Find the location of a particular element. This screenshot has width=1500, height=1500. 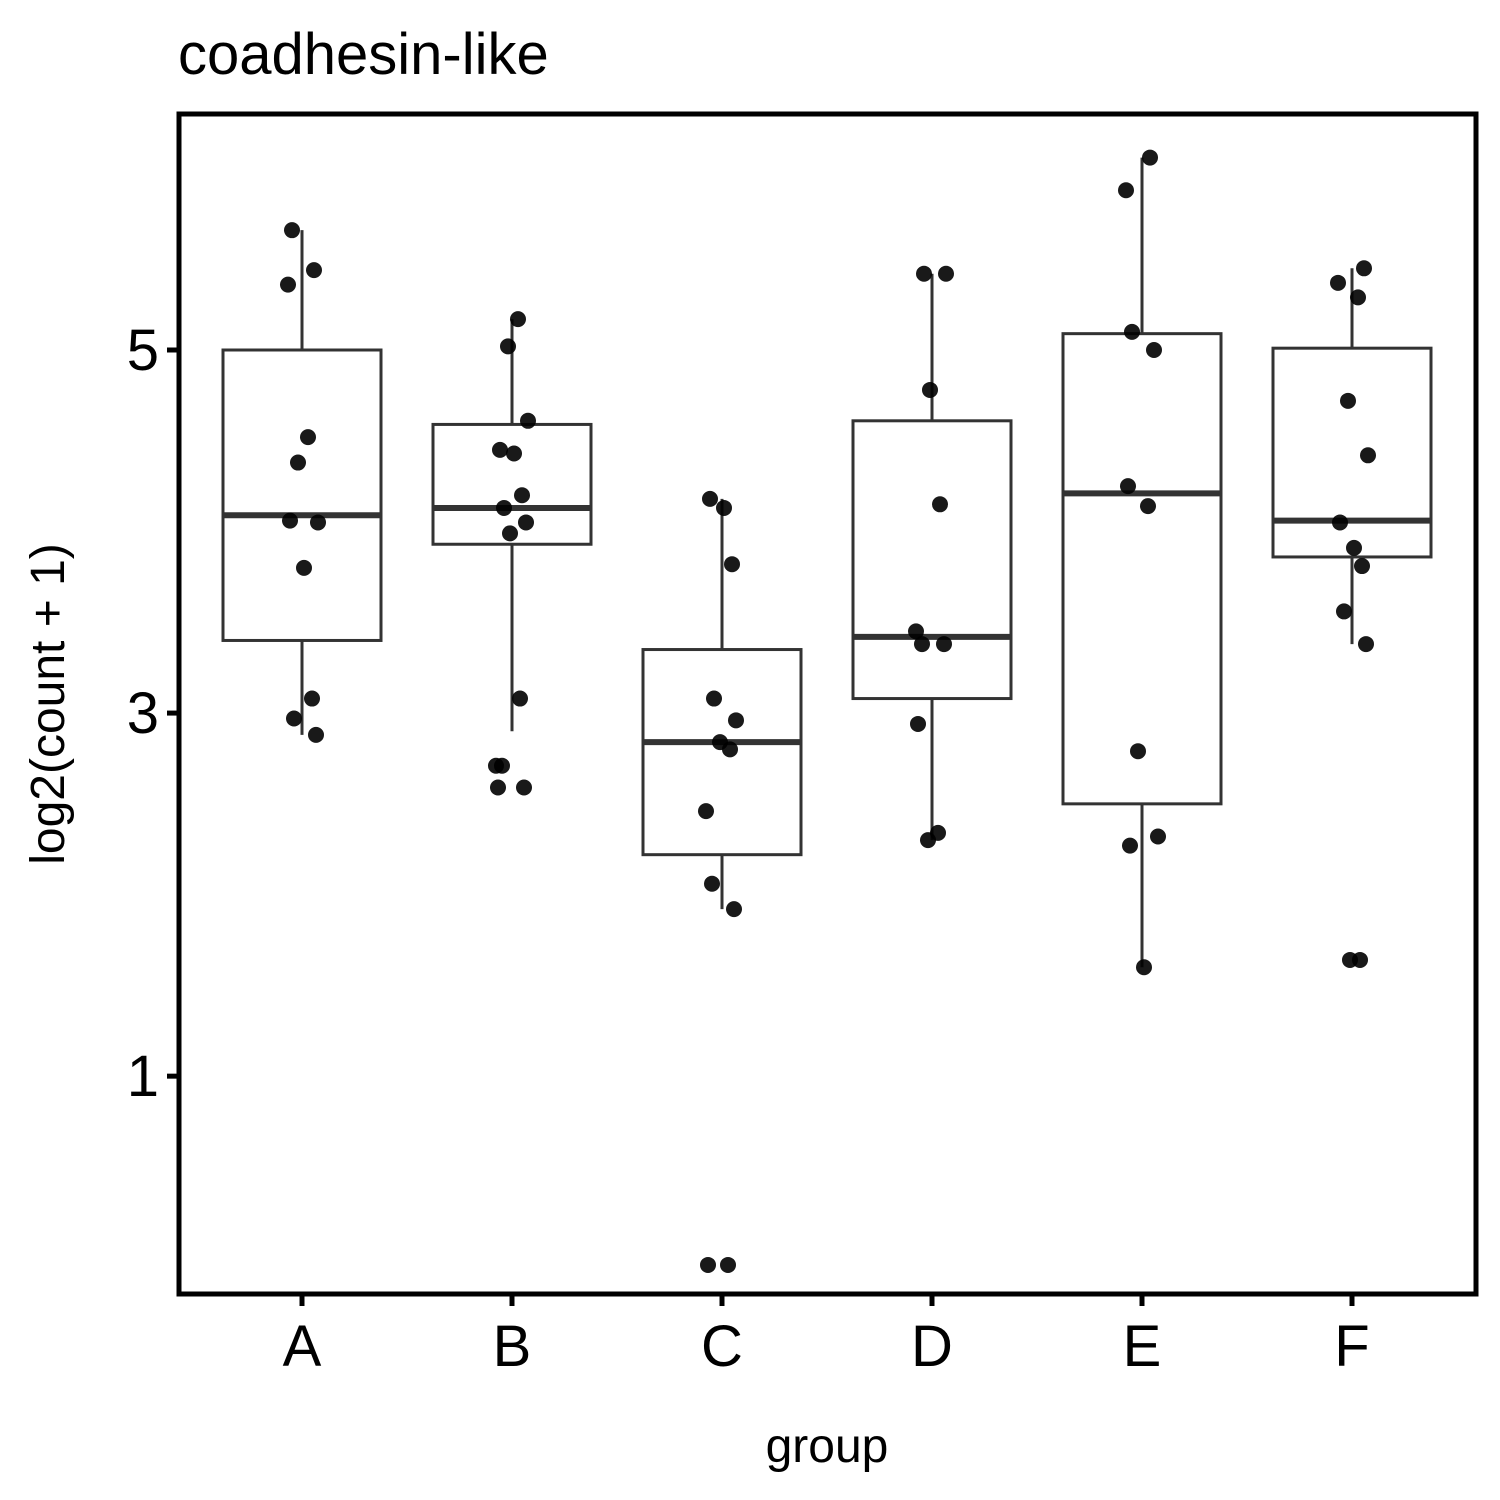

box-B is located at coordinates (512, 525).